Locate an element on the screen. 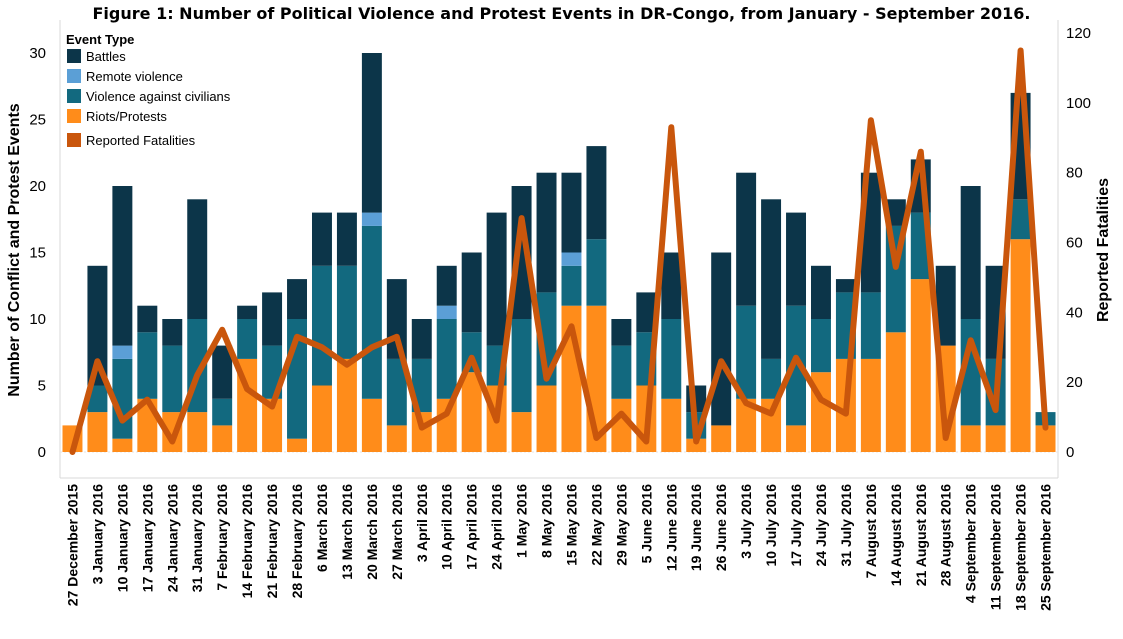  x-tick-label-30: 24 July 2016 is located at coordinates (821, 525).